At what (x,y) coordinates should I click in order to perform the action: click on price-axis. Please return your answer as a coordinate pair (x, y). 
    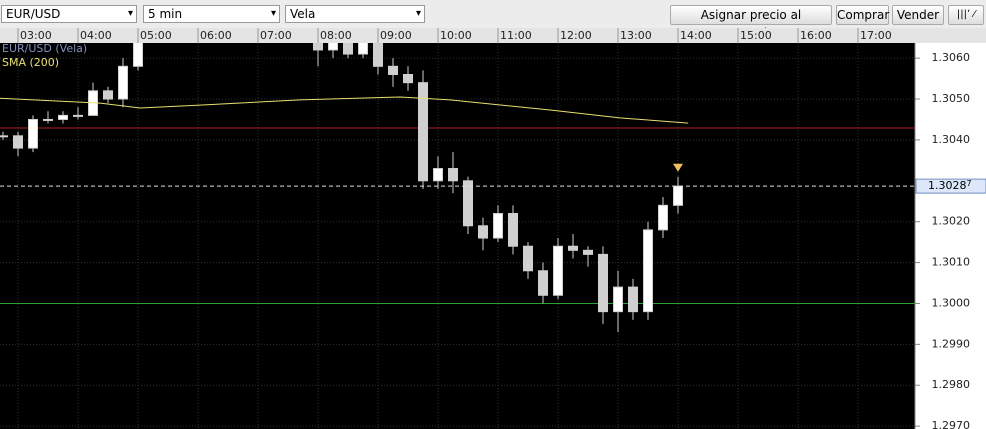
    Looking at the image, I should click on (950, 236).